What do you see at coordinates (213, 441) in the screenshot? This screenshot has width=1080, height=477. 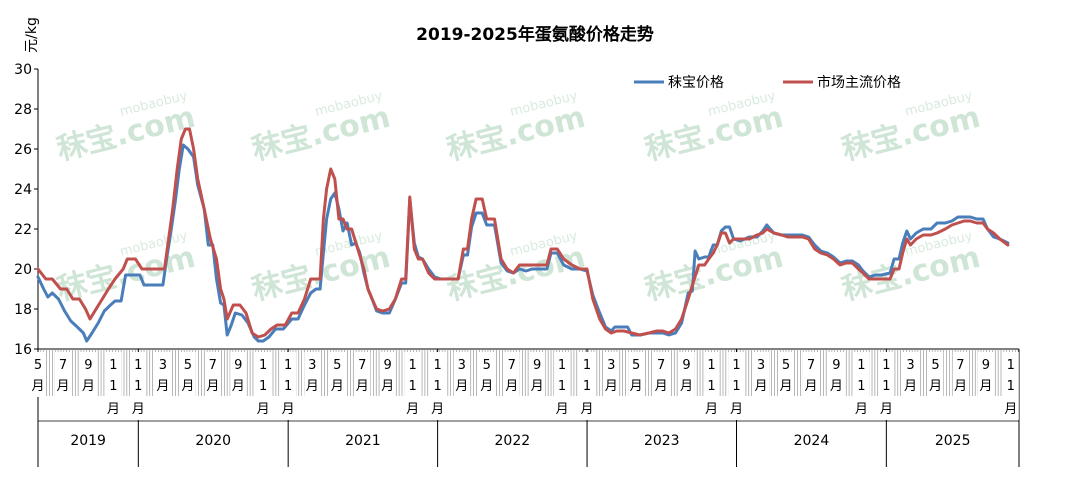 I see `year-label: 2020` at bounding box center [213, 441].